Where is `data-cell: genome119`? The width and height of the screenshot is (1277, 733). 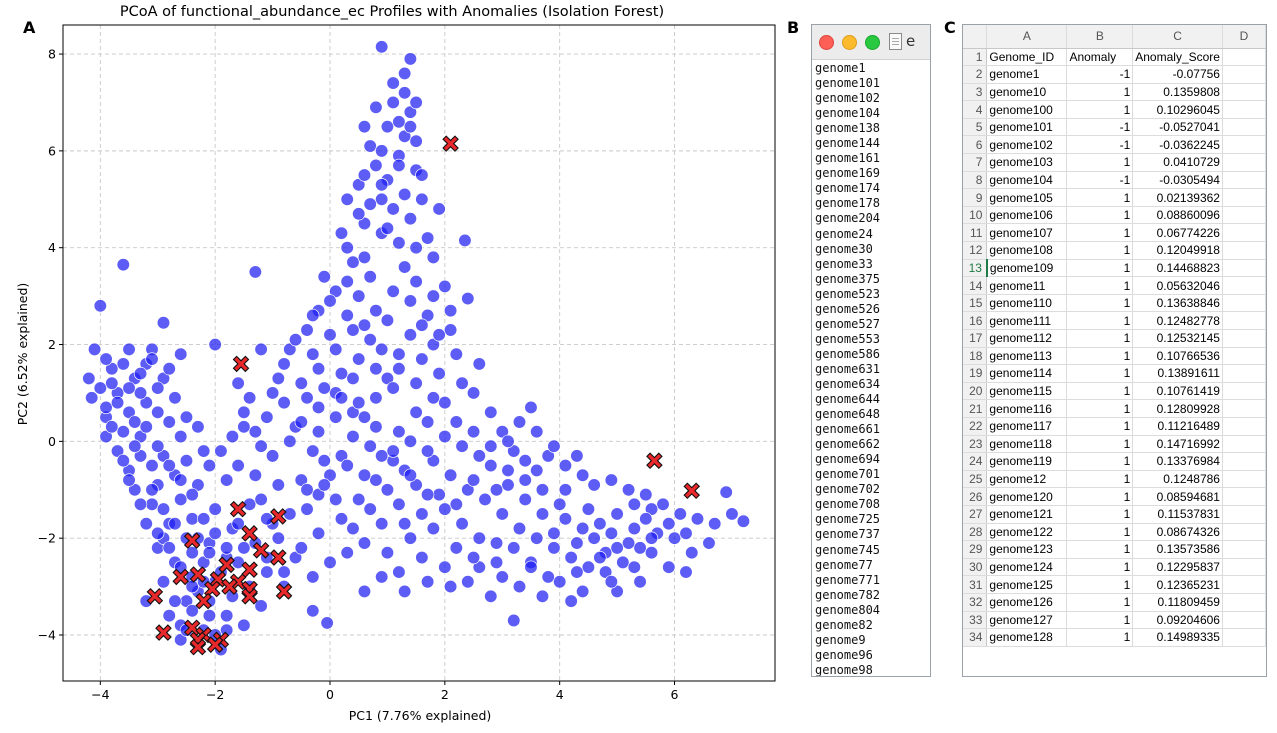
data-cell: genome119 is located at coordinates (1027, 461).